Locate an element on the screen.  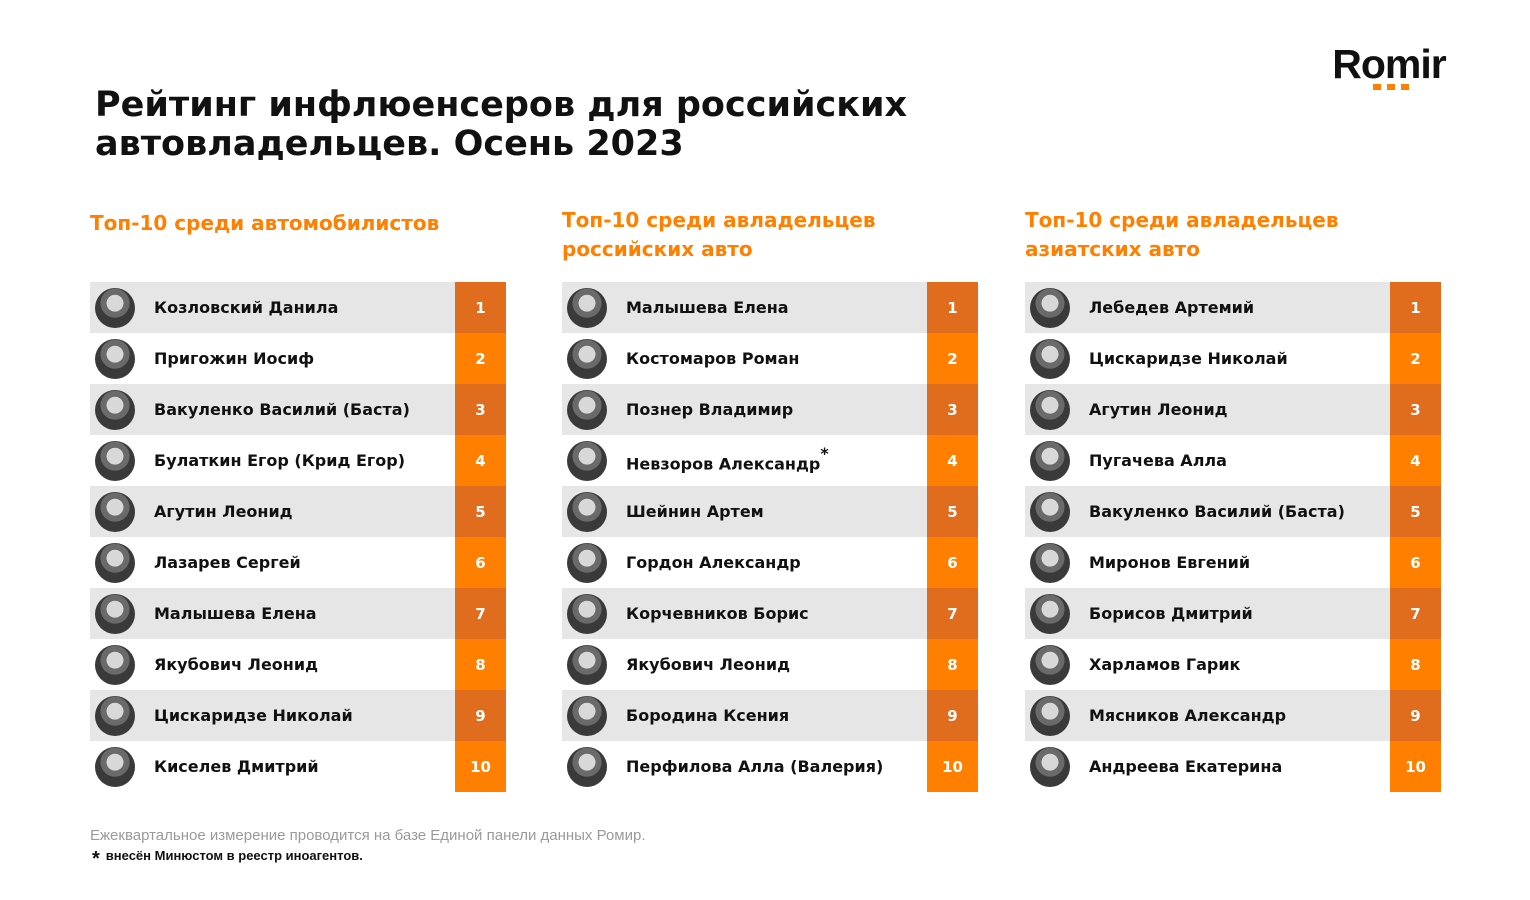
name-text: Малышева Елена is located at coordinates (707, 307).